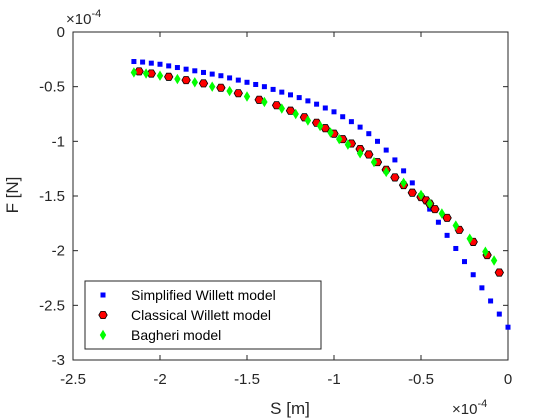 Image resolution: width=560 pixels, height=420 pixels. I want to click on x-axis-label: S [m], so click(290, 408).